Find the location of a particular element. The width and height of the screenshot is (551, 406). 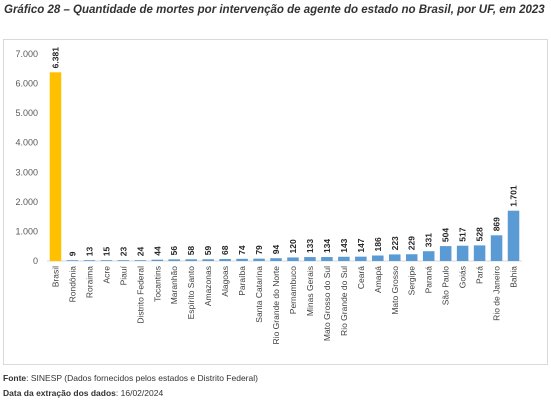

data-label: 59 is located at coordinates (208, 251).